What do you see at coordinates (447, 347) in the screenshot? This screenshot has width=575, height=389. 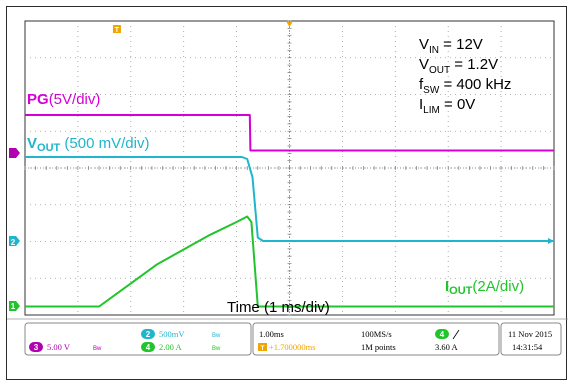 I see `trigger-level: 3.60 A` at bounding box center [447, 347].